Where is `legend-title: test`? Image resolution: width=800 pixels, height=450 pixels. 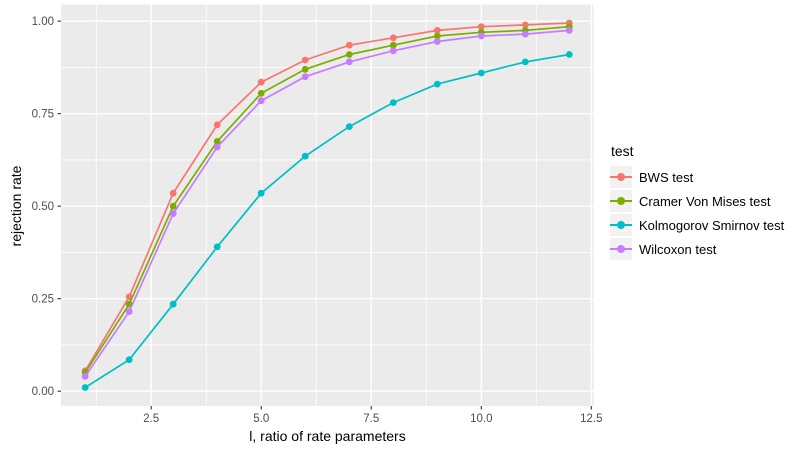
legend-title: test is located at coordinates (622, 151).